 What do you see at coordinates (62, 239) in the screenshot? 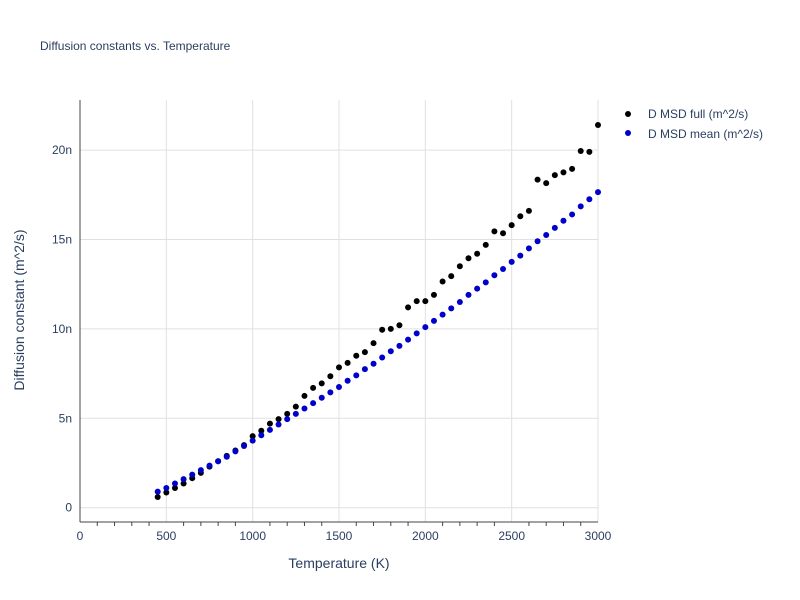
I see `y-tick-label: 15n` at bounding box center [62, 239].